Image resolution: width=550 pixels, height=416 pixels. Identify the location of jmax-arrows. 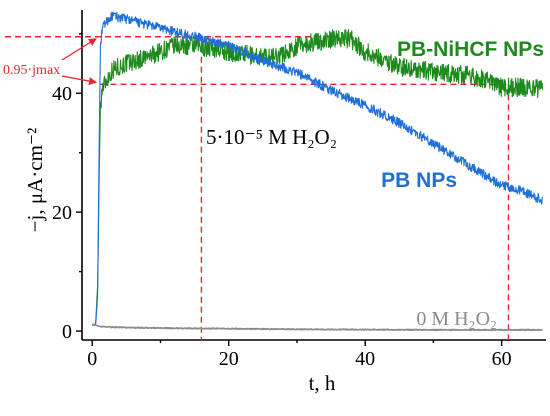
(79, 61).